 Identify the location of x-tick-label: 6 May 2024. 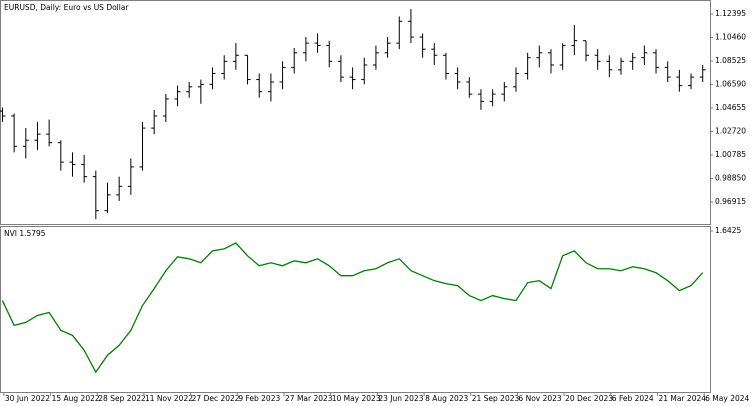
(727, 398).